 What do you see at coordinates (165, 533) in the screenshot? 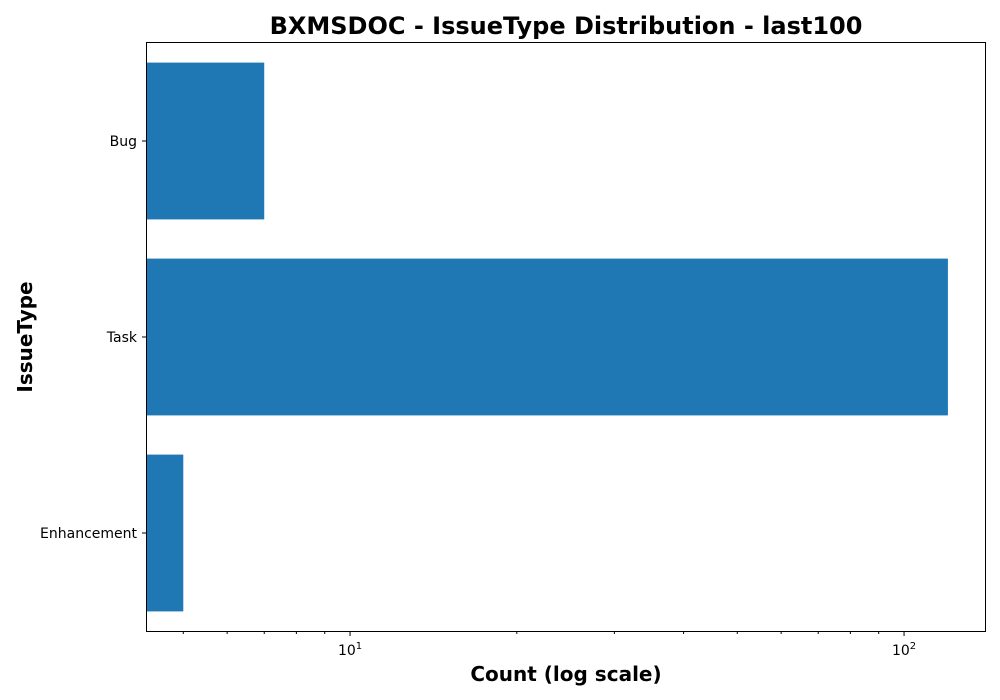
I see `bar-enhancement` at bounding box center [165, 533].